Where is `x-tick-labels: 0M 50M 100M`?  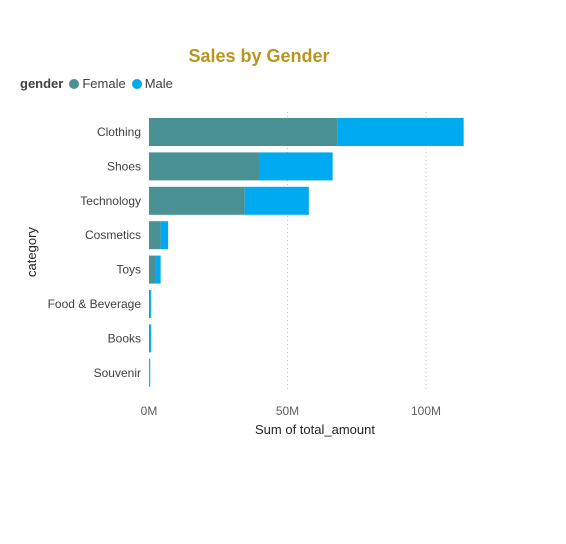
x-tick-labels: 0M 50M 100M is located at coordinates (291, 411).